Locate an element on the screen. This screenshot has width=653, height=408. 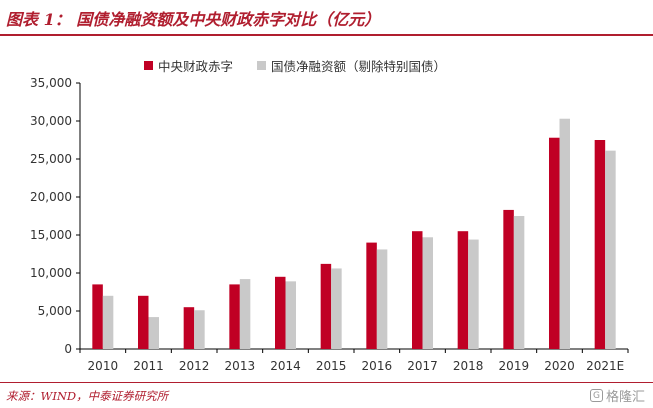
x-tick-label: 2011 is located at coordinates (148, 366).